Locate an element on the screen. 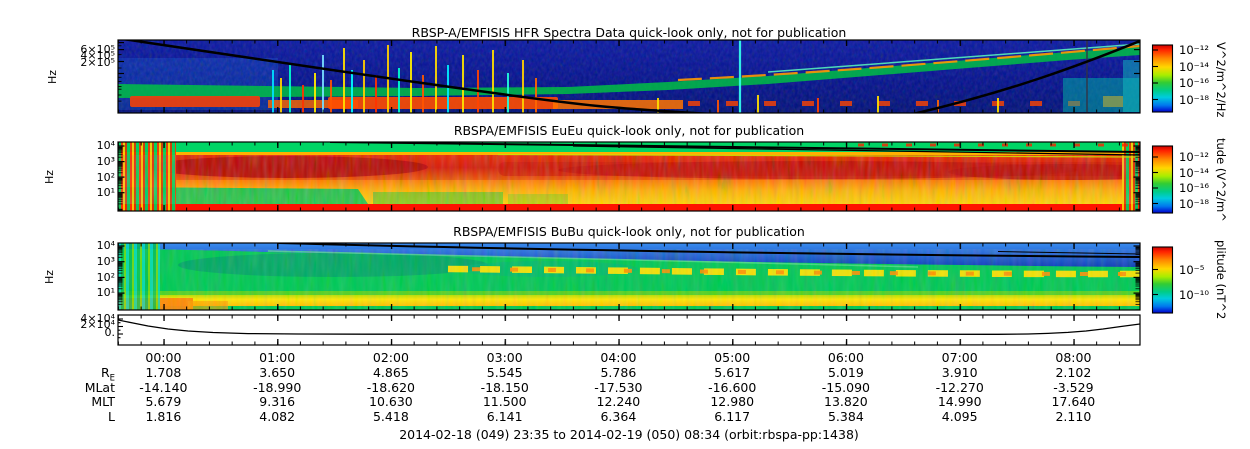  p3-ytick: 10⁴ is located at coordinates (105, 245).